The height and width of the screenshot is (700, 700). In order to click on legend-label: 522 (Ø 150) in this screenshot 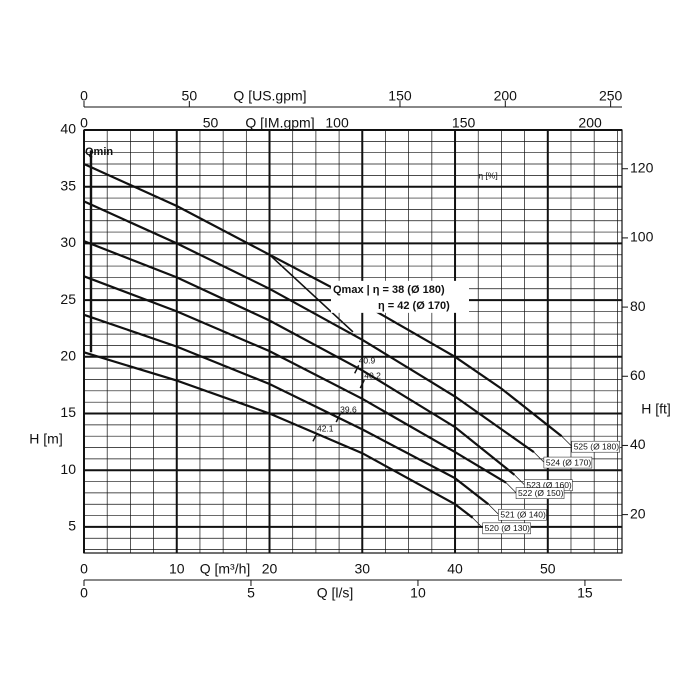, I will do `click(541, 493)`.